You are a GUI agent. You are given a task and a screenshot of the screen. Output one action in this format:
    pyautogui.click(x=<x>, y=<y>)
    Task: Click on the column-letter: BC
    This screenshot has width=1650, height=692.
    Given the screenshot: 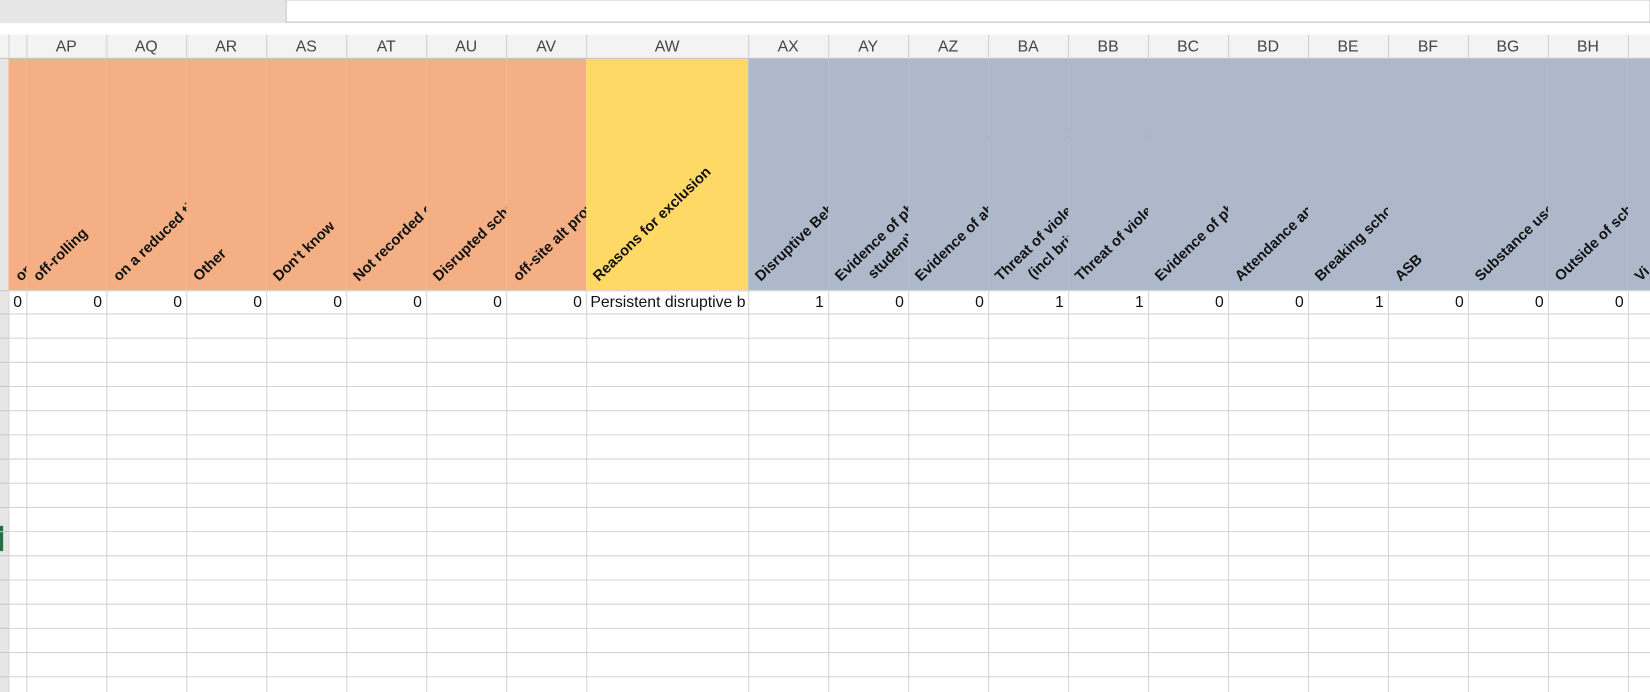 What is the action you would take?
    pyautogui.click(x=1188, y=46)
    